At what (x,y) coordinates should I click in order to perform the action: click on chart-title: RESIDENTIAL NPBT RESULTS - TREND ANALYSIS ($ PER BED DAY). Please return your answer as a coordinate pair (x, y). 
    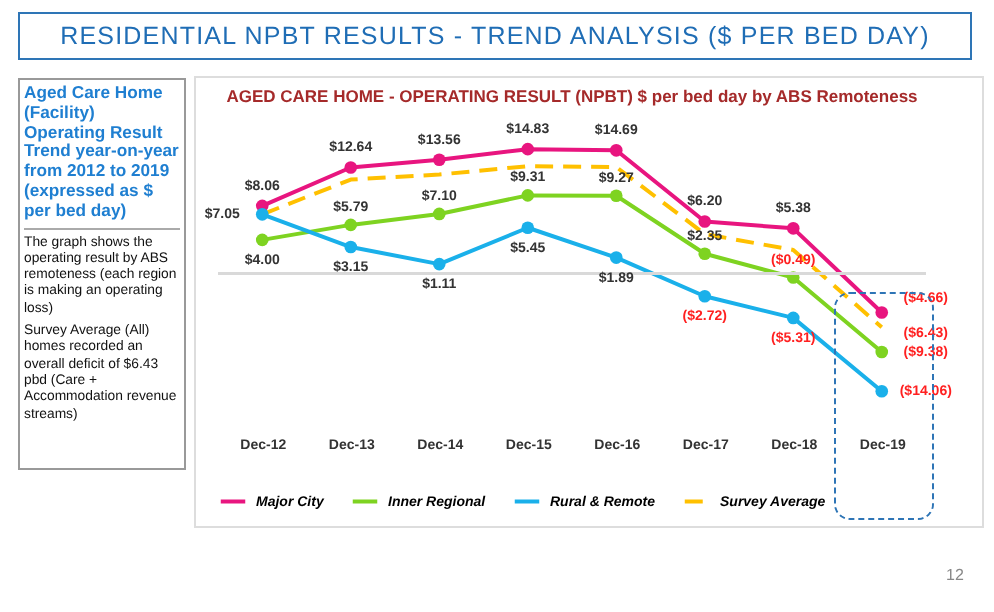
    Looking at the image, I should click on (495, 36).